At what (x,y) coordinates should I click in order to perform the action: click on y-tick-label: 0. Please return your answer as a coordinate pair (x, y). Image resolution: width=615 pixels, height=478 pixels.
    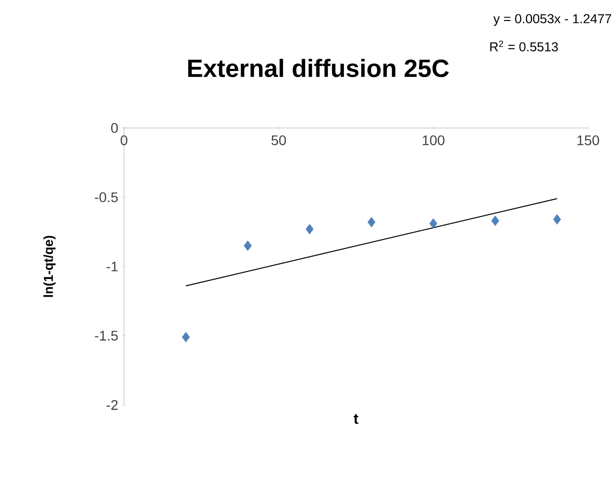
    Looking at the image, I should click on (114, 128).